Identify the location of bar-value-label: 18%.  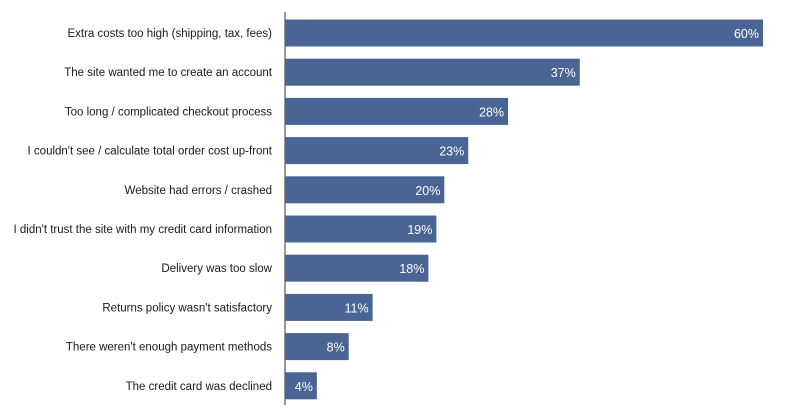
(411, 269).